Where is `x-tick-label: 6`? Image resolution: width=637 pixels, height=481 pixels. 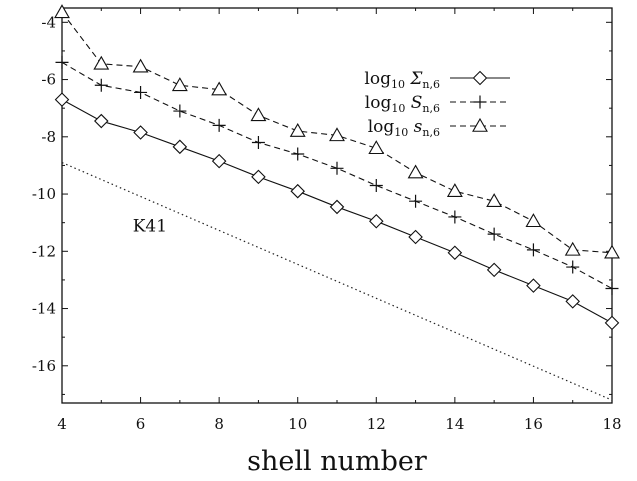
x-tick-label: 6 is located at coordinates (141, 424).